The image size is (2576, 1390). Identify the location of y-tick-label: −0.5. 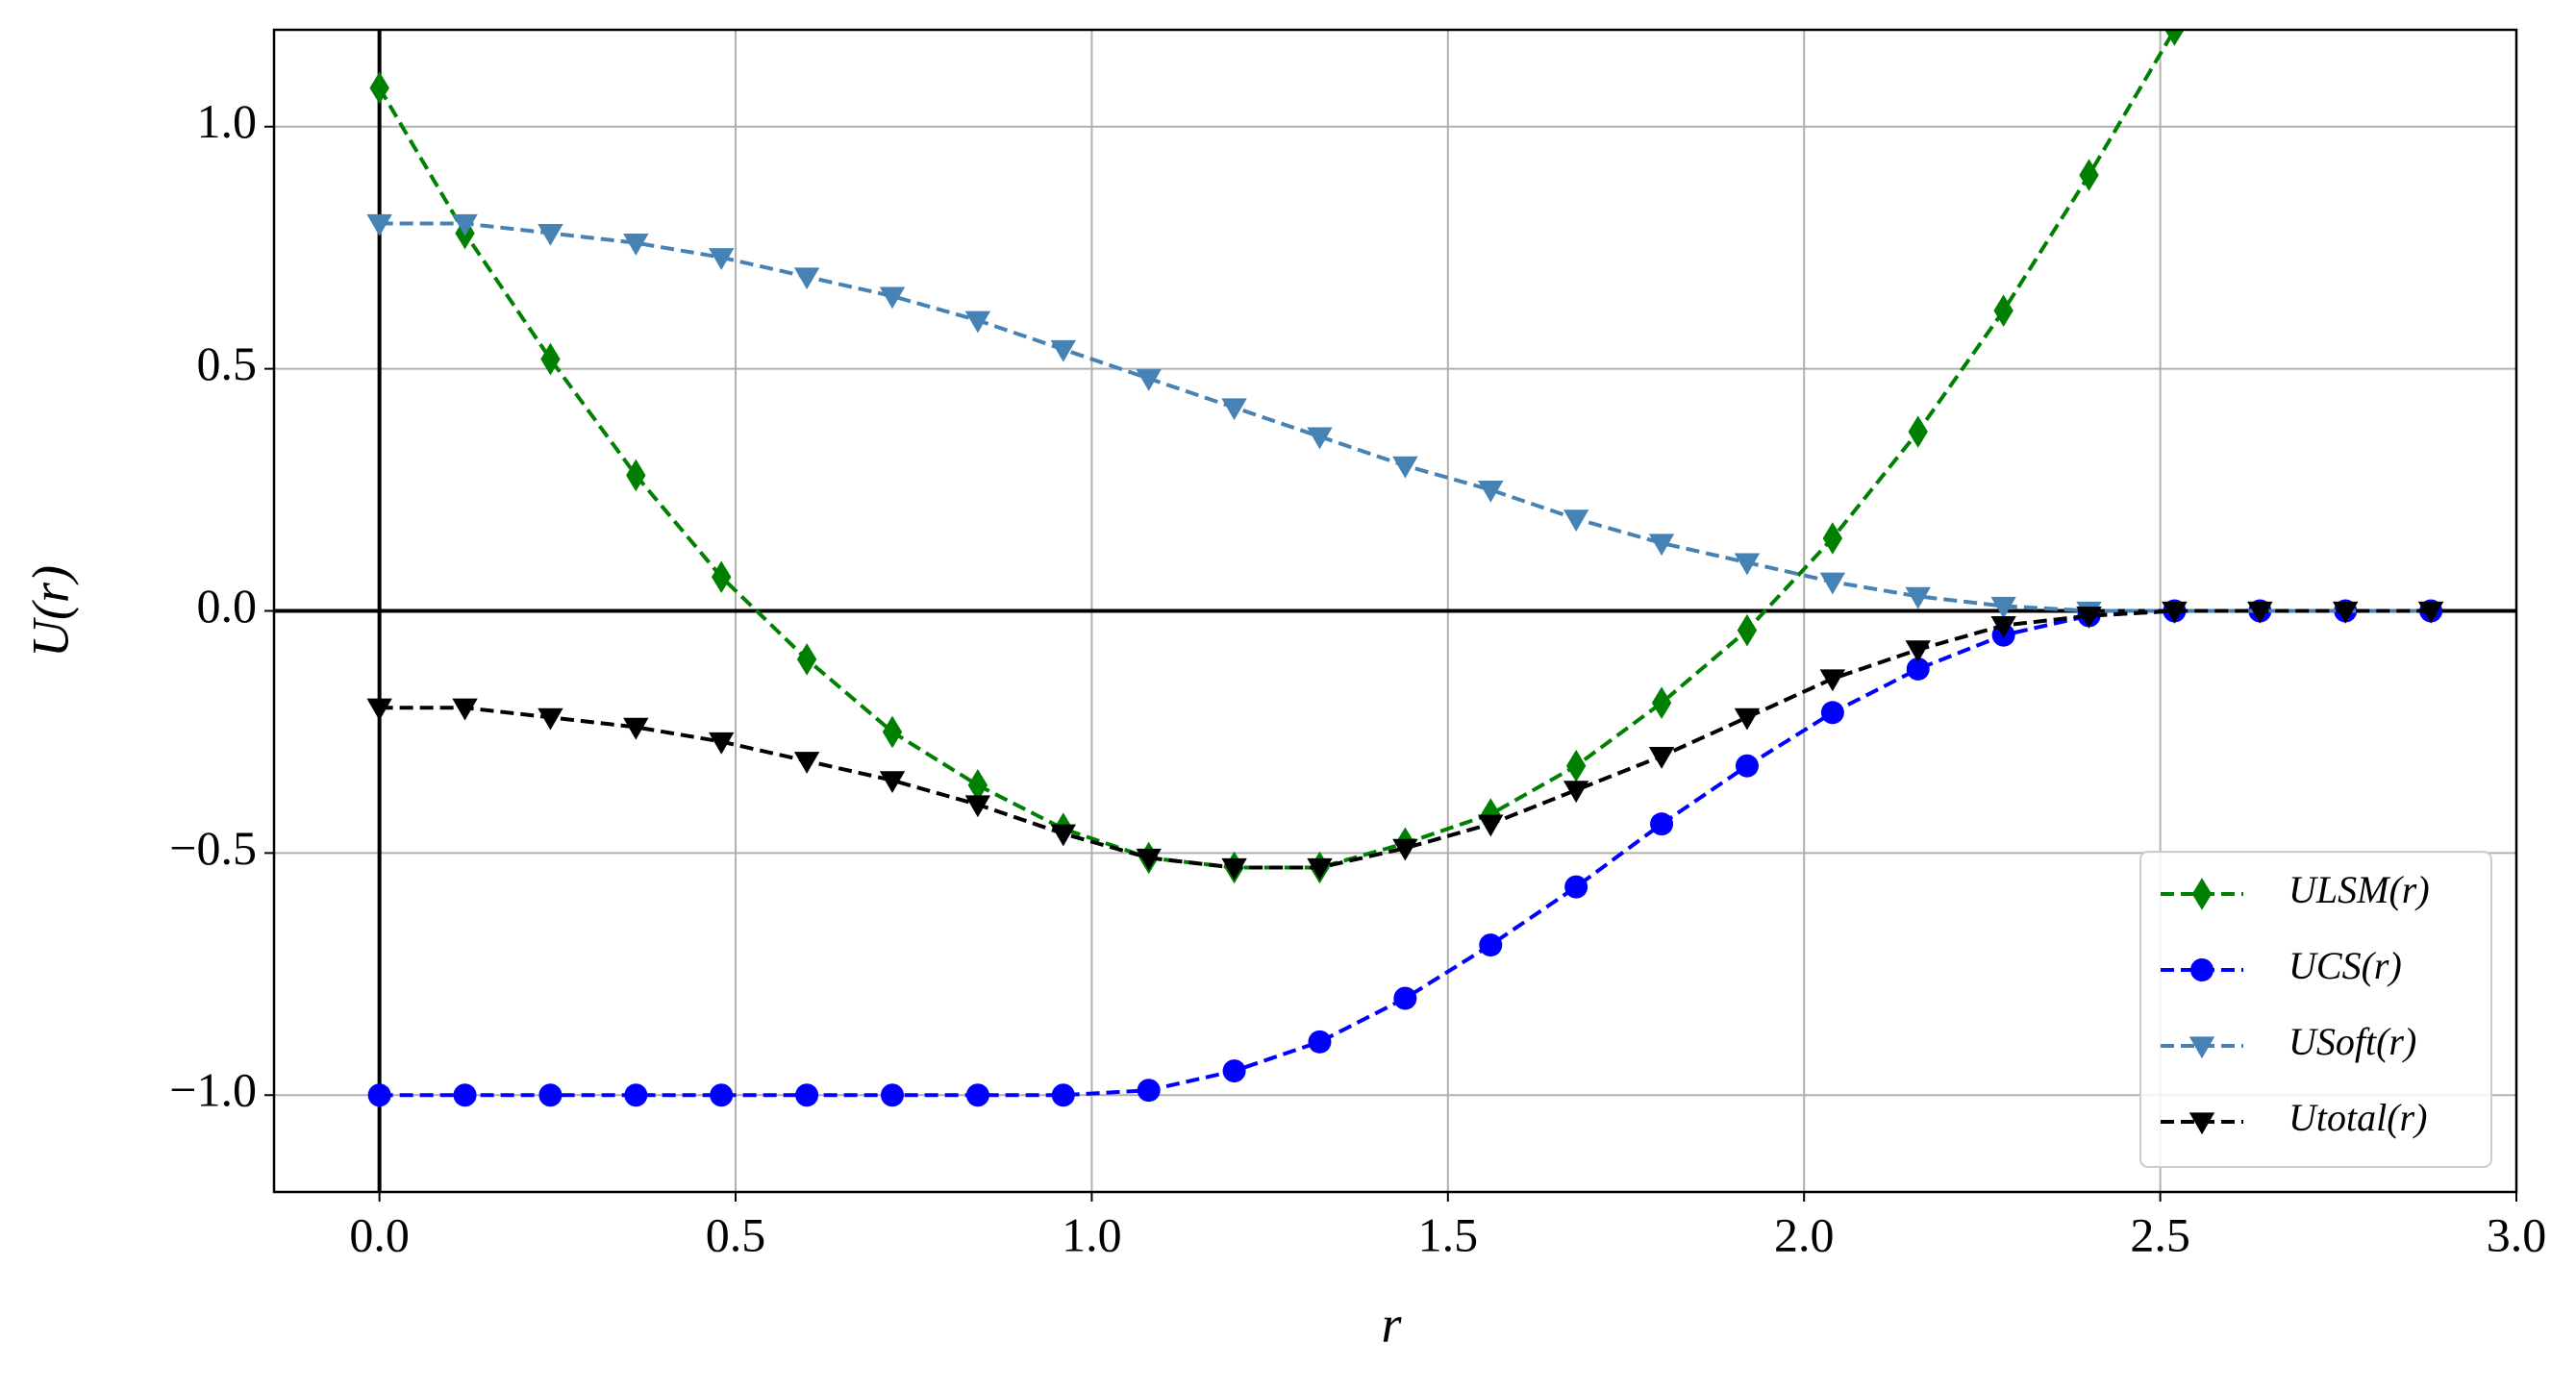
(213, 848).